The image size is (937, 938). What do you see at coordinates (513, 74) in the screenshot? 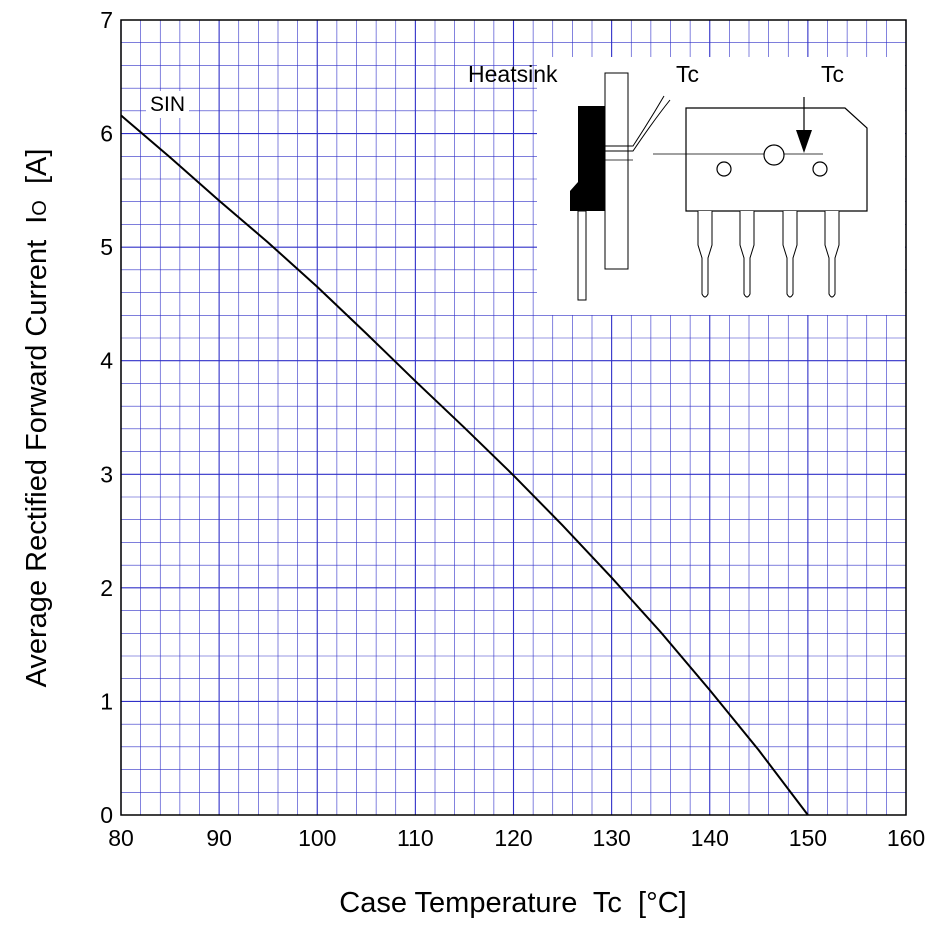
I see `heatsink-label: Heatsink` at bounding box center [513, 74].